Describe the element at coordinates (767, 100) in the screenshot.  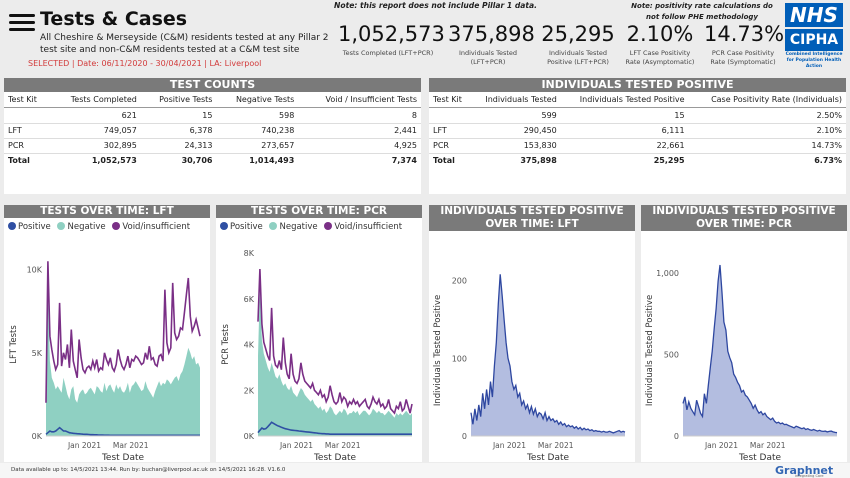
I see `column-header: Case Positivity Rate (Individuals)` at that location.